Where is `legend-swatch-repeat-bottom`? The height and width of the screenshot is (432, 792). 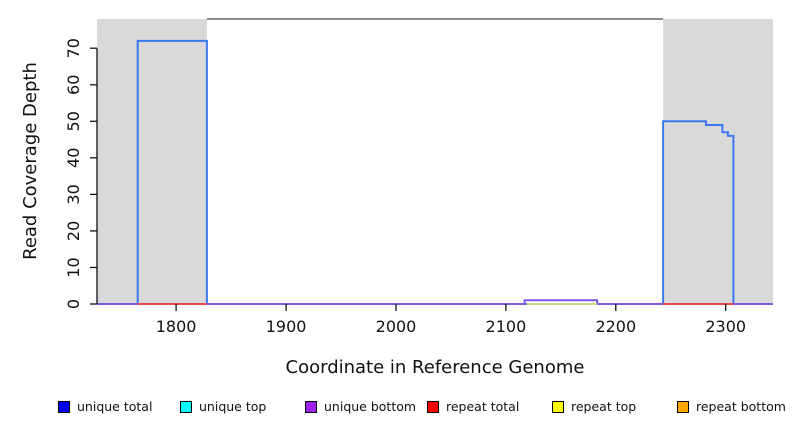
legend-swatch-repeat-bottom is located at coordinates (683, 406).